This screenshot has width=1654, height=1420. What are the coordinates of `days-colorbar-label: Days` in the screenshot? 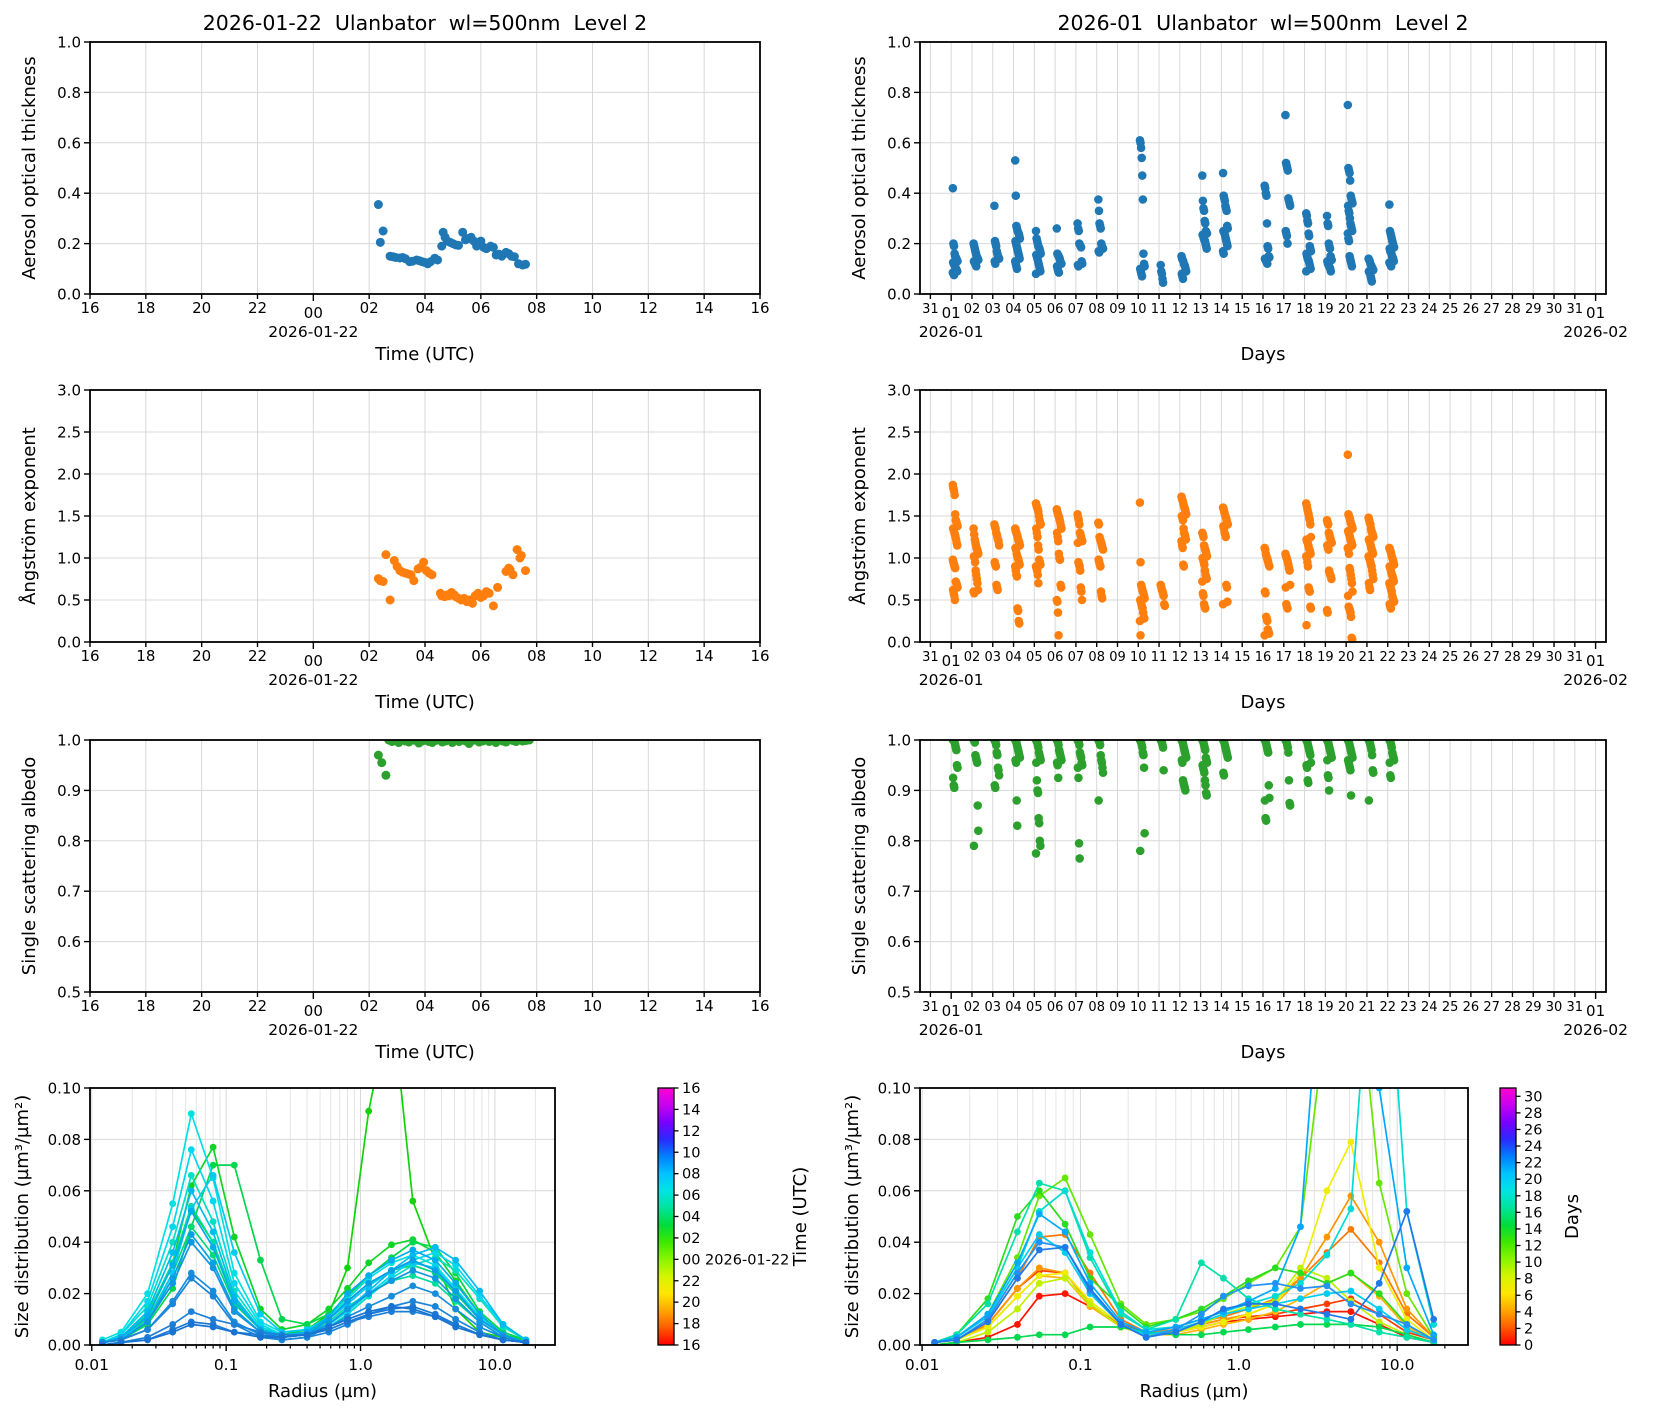 It's located at (1572, 1216).